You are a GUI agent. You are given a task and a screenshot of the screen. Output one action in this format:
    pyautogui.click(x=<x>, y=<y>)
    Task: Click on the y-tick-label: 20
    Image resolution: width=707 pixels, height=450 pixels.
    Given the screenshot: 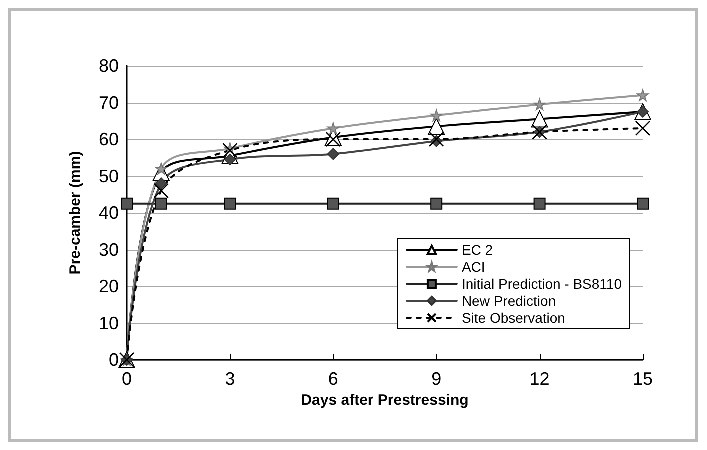 What is the action you would take?
    pyautogui.click(x=108, y=286)
    